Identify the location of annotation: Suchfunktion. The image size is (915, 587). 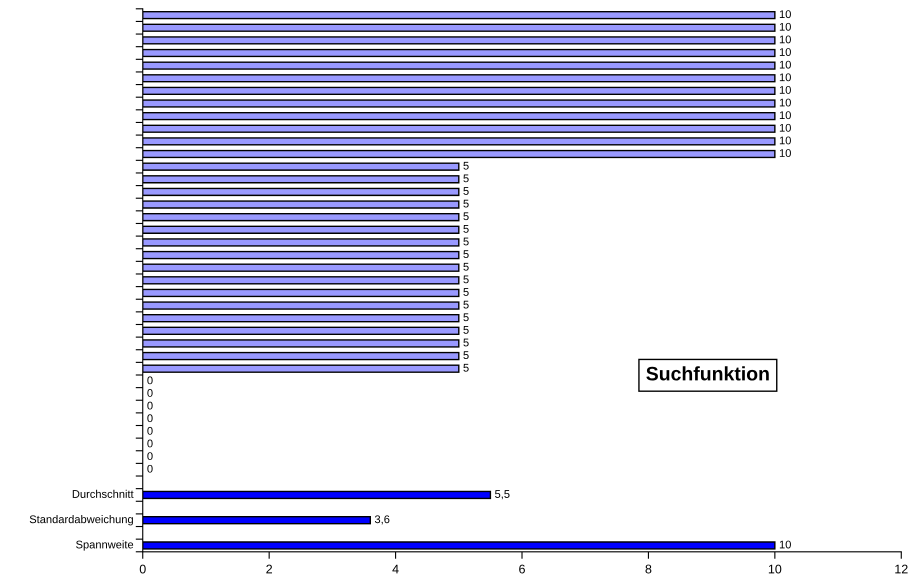
(707, 373).